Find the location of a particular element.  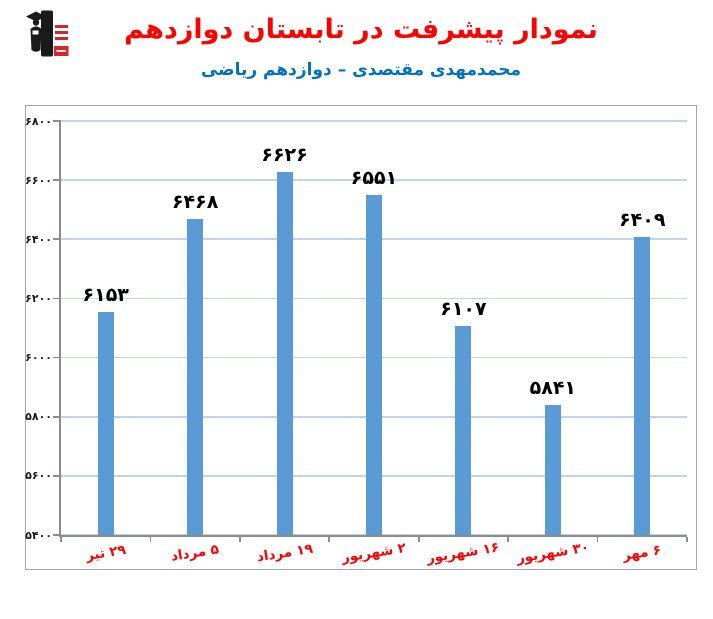

x-axis-line is located at coordinates (374, 536).